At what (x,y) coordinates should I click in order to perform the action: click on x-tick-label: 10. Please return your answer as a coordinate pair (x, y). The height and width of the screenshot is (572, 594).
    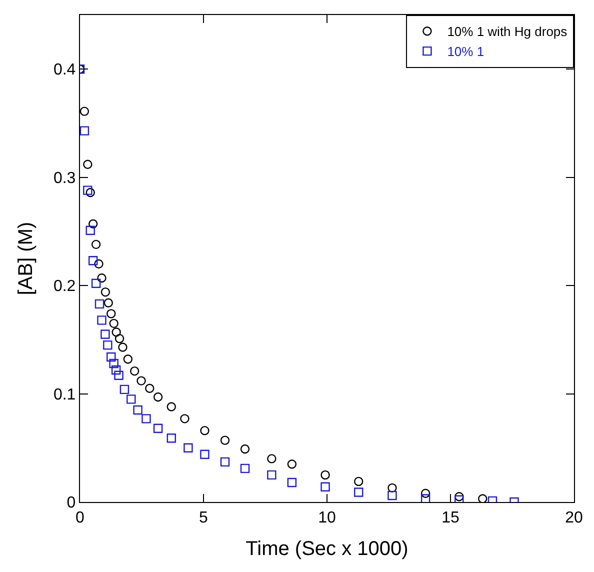
    Looking at the image, I should click on (327, 517).